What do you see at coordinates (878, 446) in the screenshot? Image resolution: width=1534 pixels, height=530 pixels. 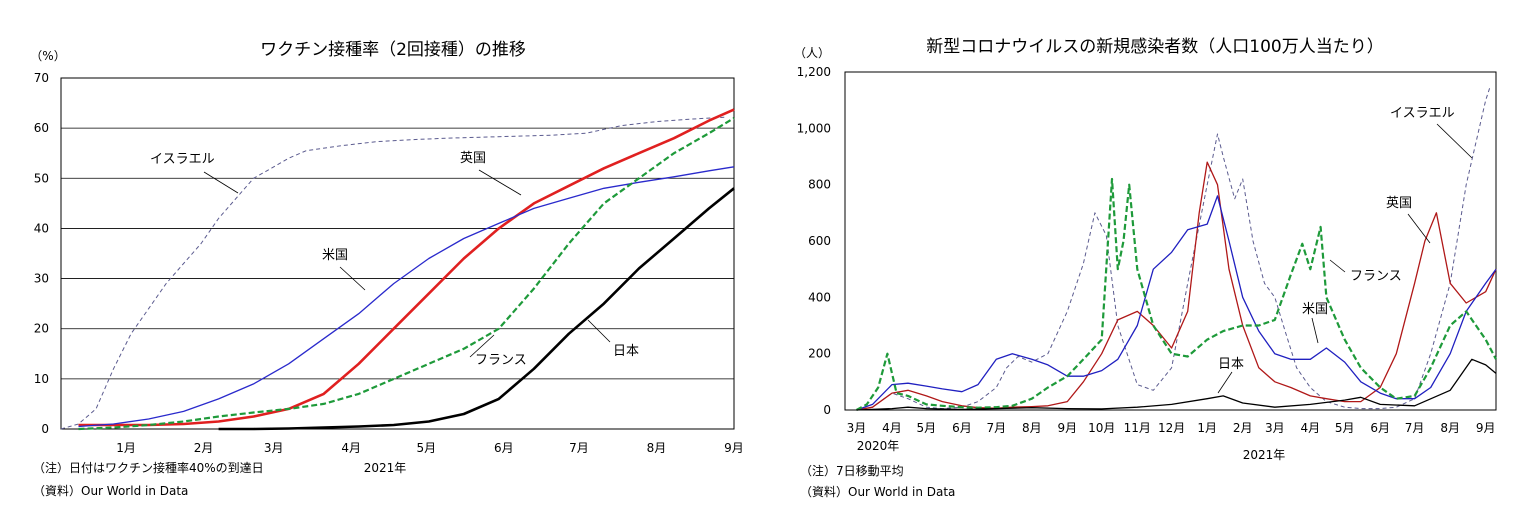 I see `right-x-year-label-2020: 2020年` at bounding box center [878, 446].